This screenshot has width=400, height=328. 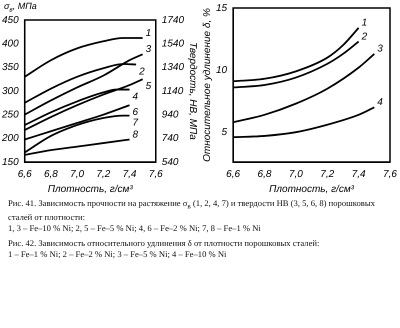 I want to click on y-tick-label: 15, so click(x=222, y=8).